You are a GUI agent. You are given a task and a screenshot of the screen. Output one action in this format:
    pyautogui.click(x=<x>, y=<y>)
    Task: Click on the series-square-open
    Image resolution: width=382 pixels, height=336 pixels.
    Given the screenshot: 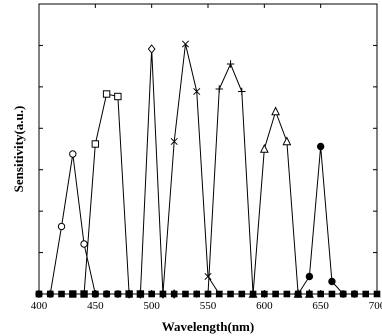 What is the action you would take?
    pyautogui.click(x=107, y=194)
    